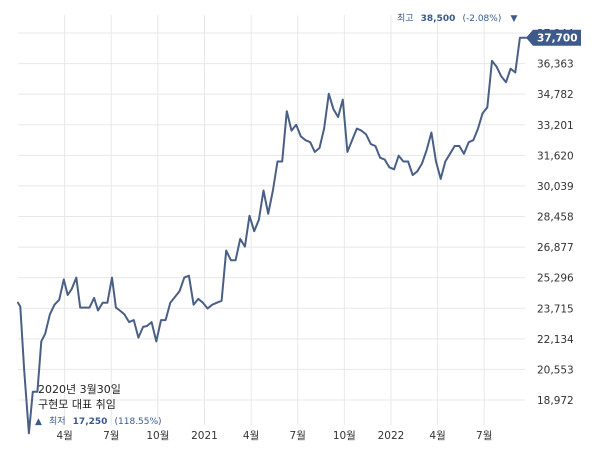  I want to click on y-tick-label: 36,363, so click(555, 65).